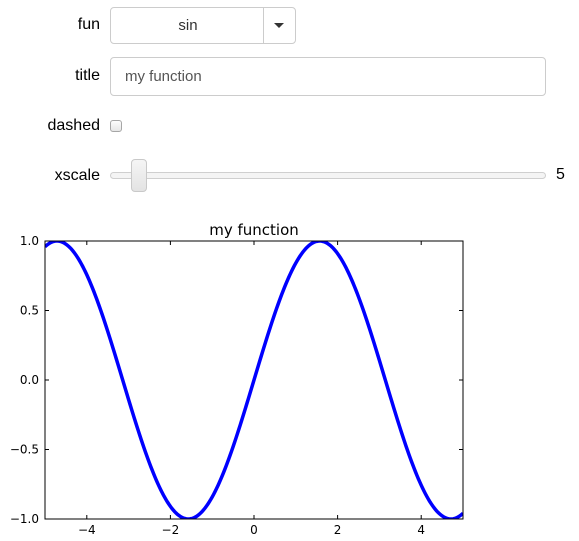 This screenshot has width=579, height=541. What do you see at coordinates (421, 530) in the screenshot?
I see `x-tick-label: 4` at bounding box center [421, 530].